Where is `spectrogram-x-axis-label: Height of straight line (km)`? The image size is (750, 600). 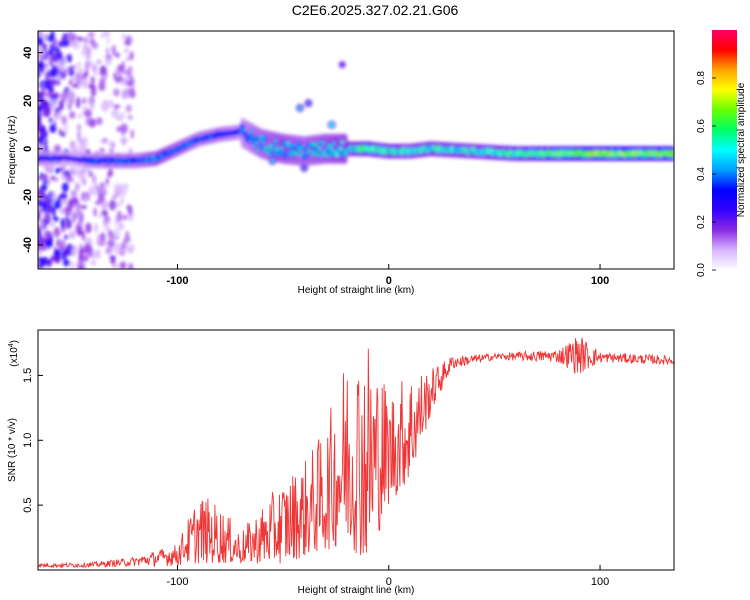
spectrogram-x-axis-label: Height of straight line (km) is located at coordinates (356, 290).